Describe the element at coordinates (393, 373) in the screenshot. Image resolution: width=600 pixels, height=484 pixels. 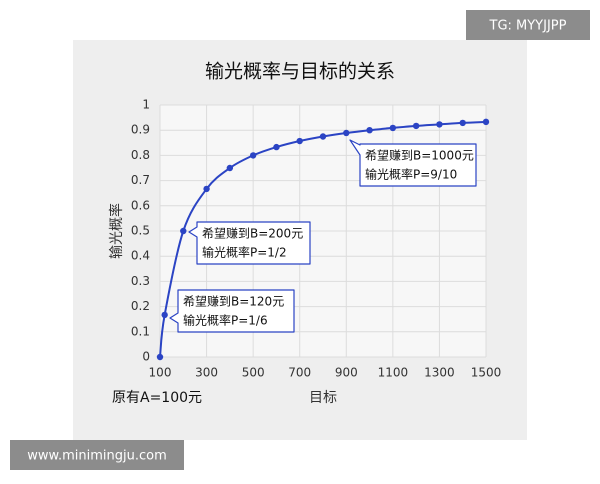
I see `x-tick-label: 1100` at that location.